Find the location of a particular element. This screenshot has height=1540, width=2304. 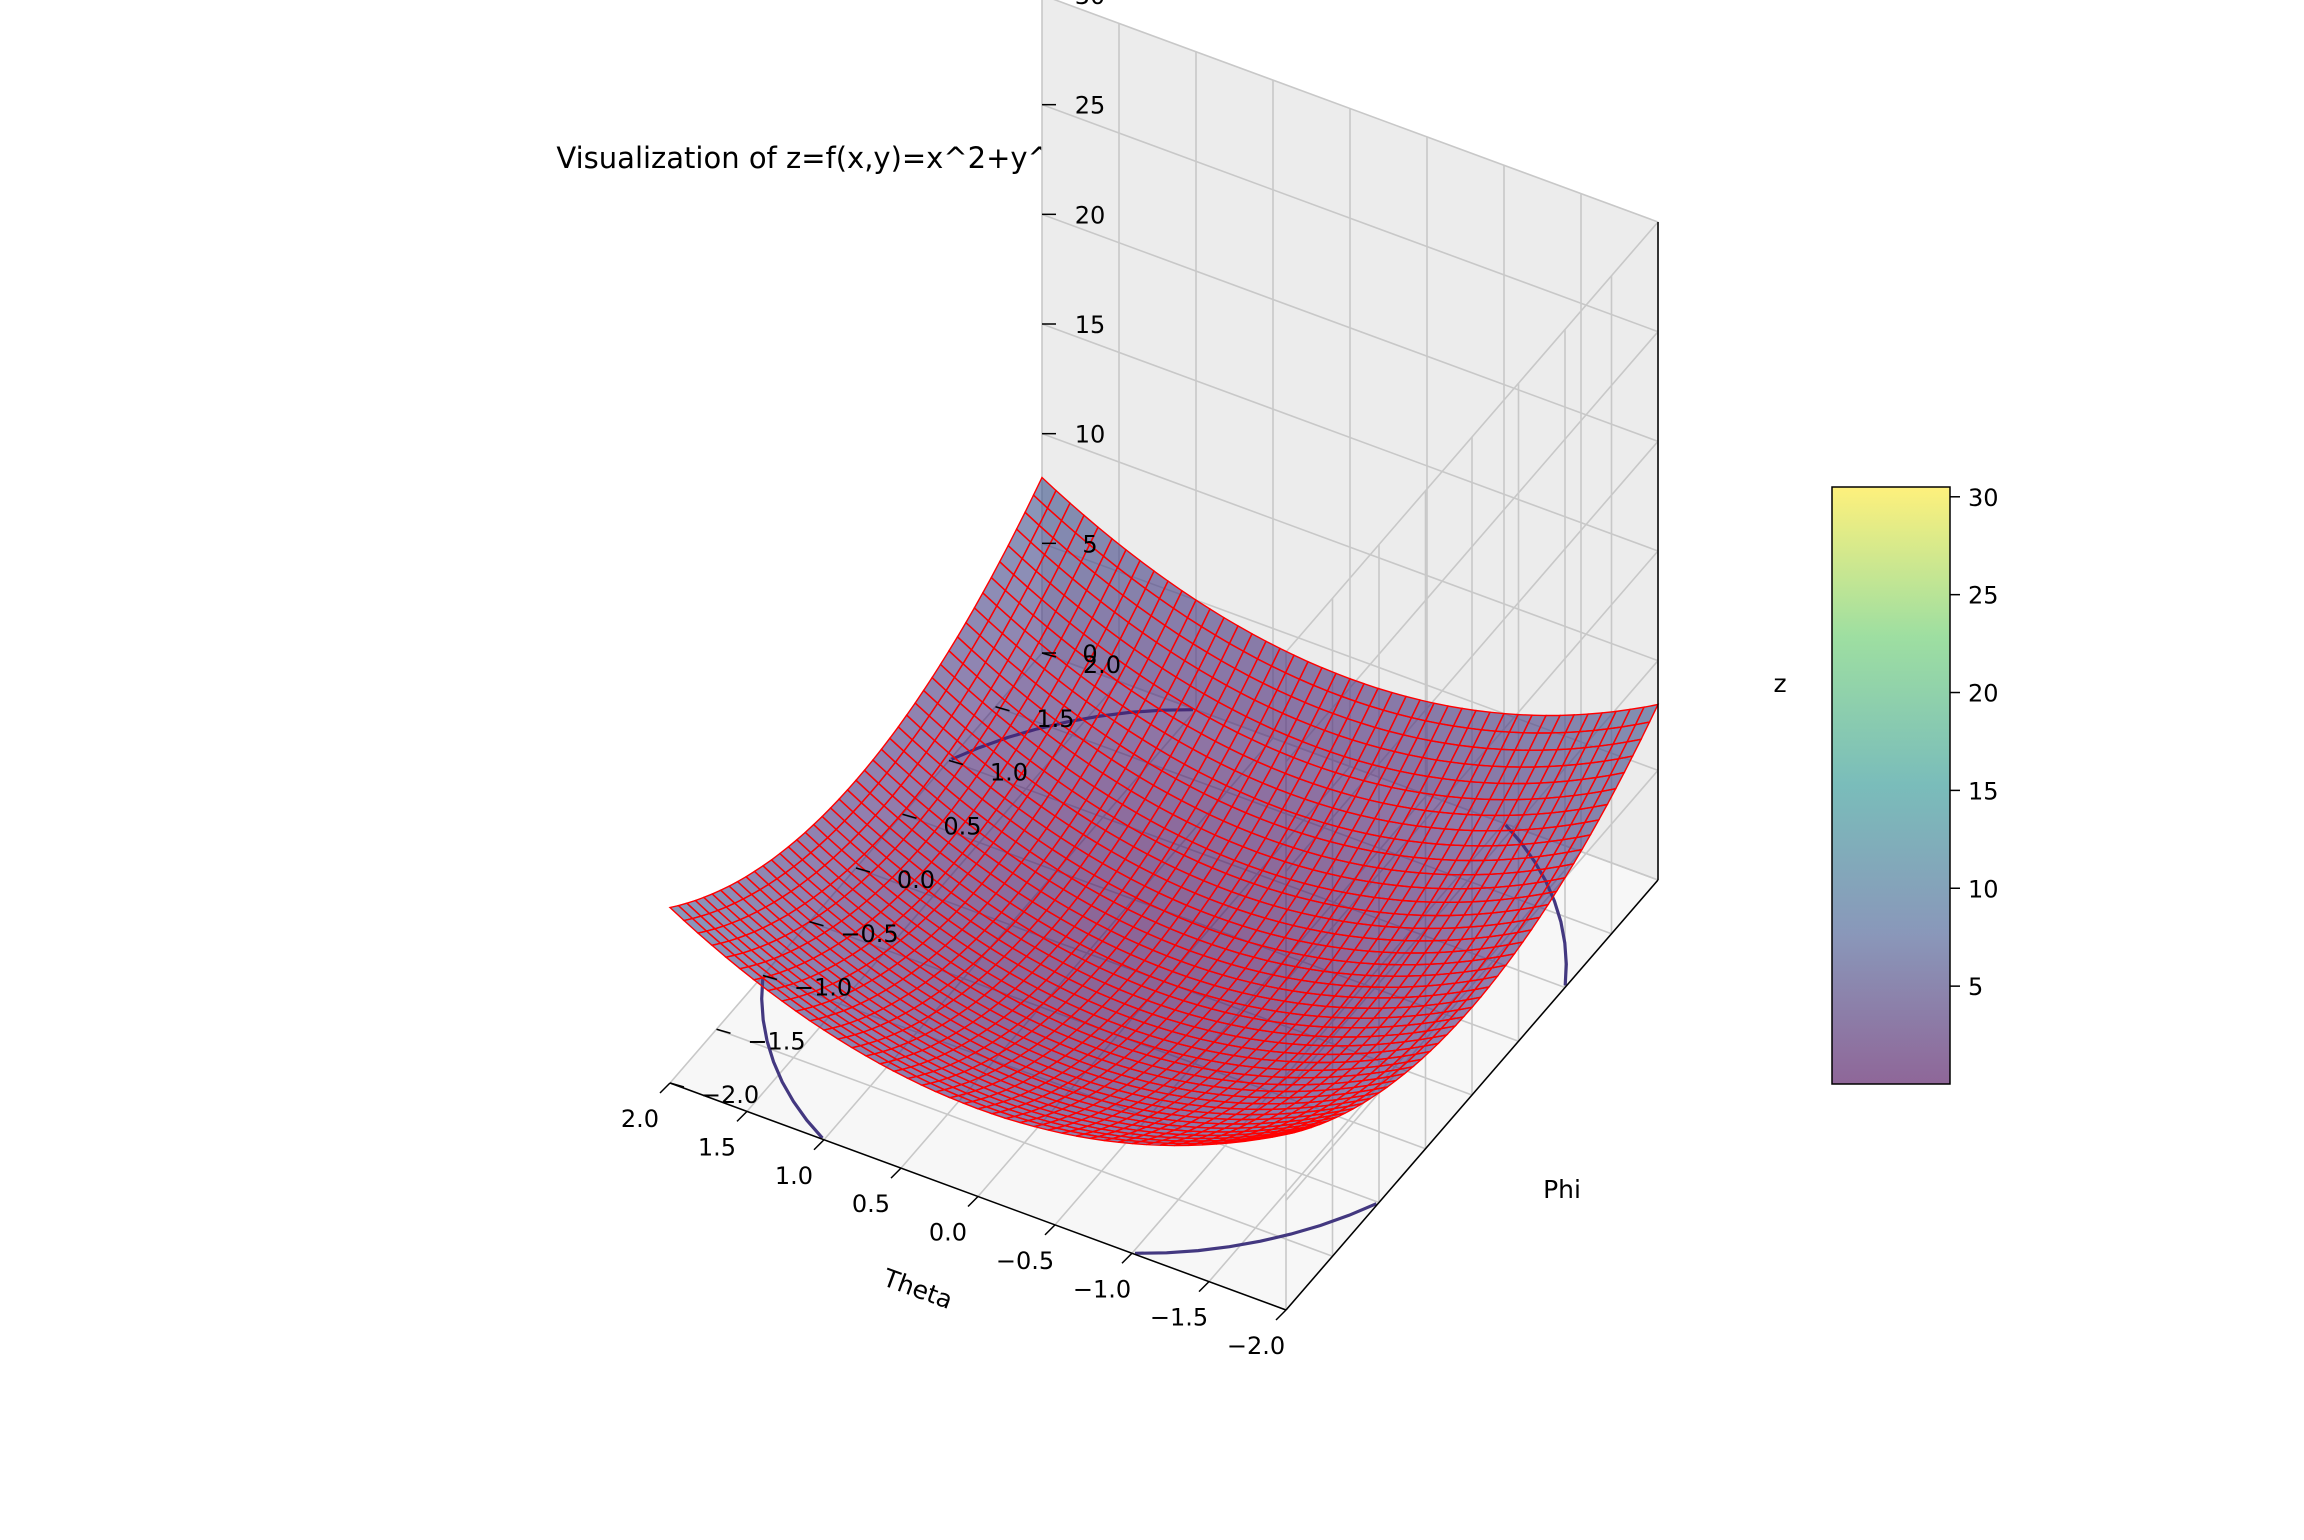

z-tick-label: 25 is located at coordinates (1090, 106).